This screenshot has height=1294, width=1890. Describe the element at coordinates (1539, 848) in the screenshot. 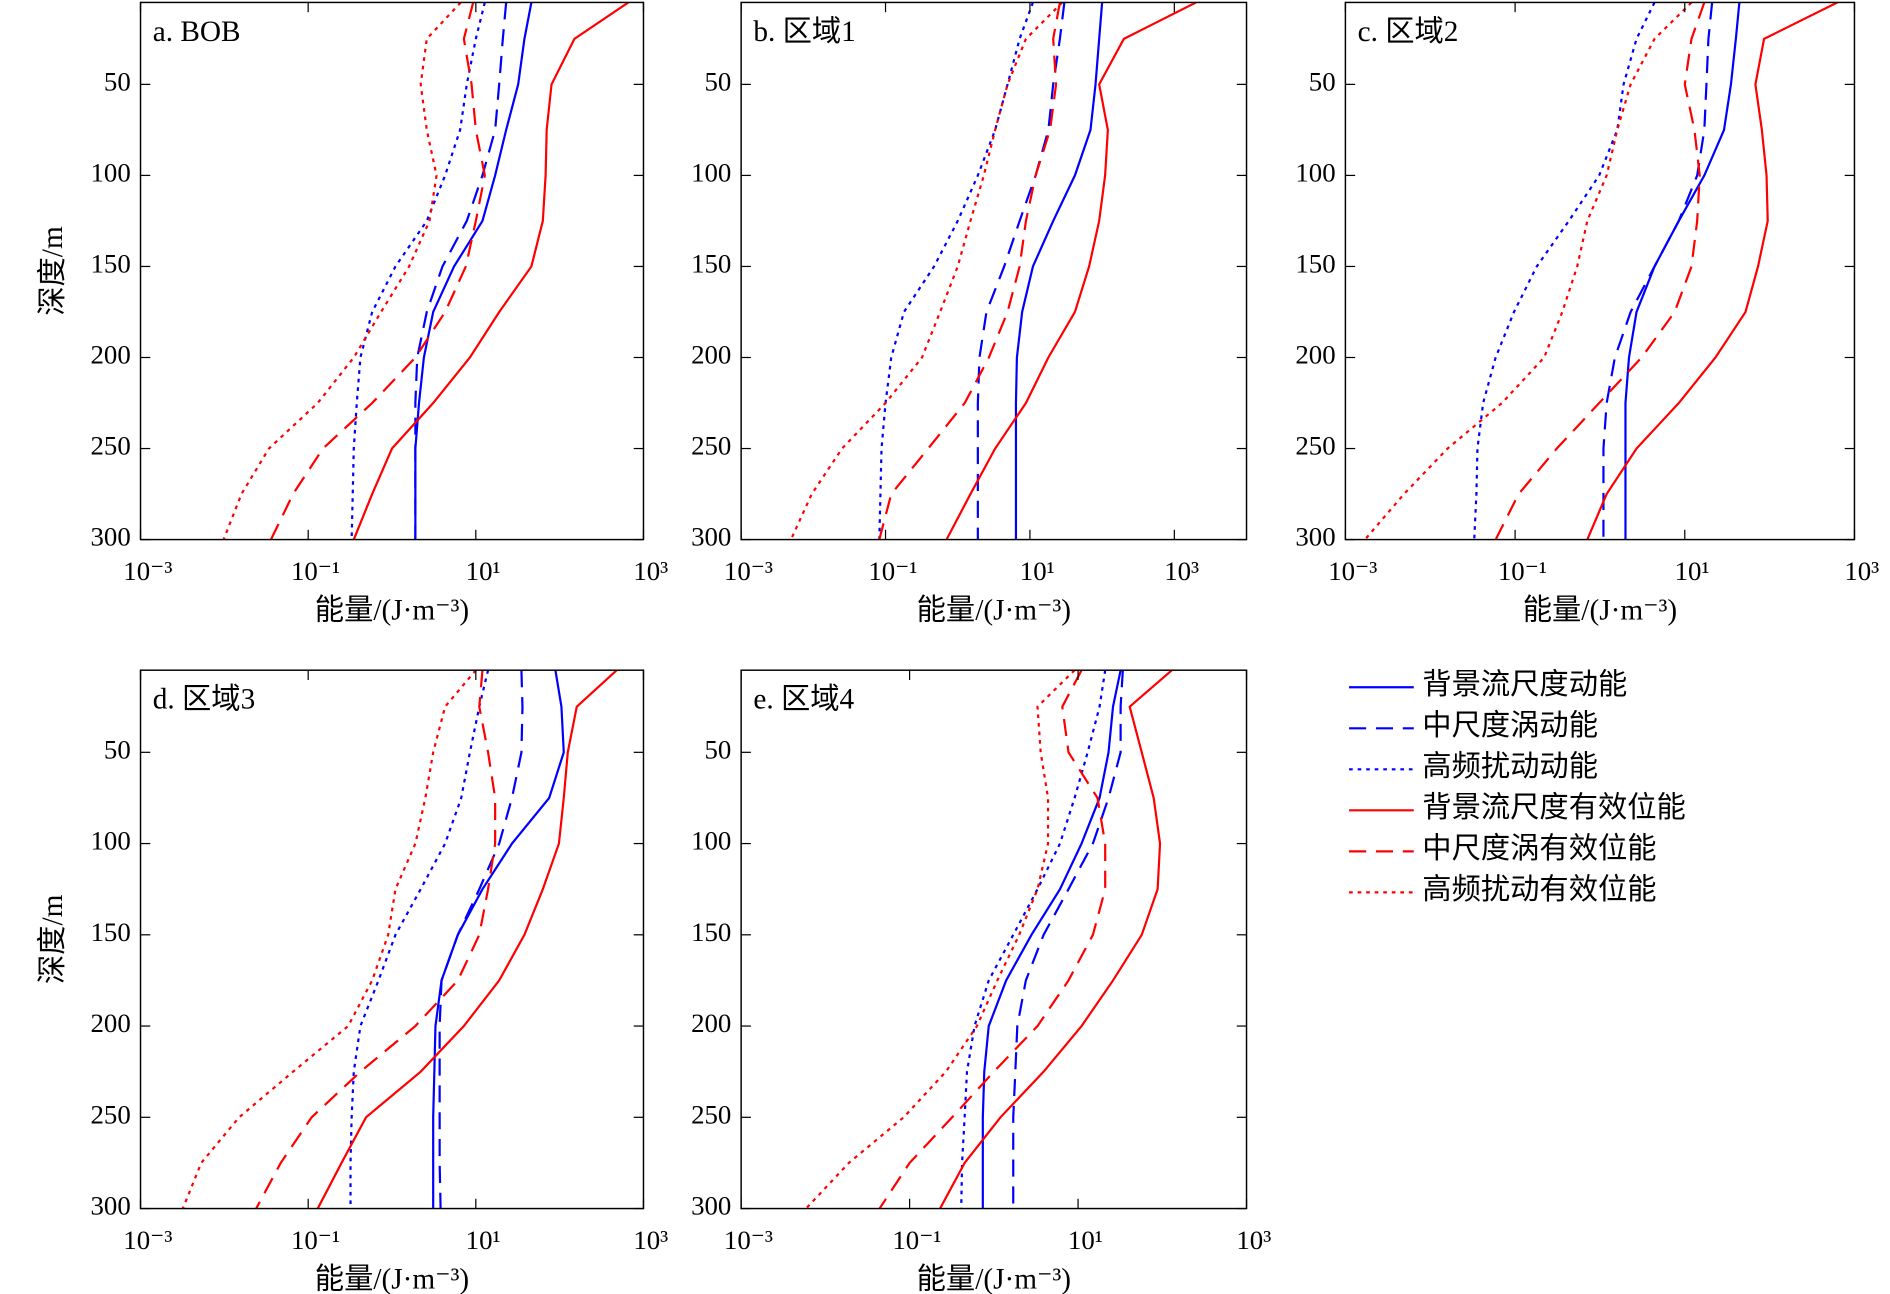

I see `legend-label: 中尺度涡有效位能` at that location.